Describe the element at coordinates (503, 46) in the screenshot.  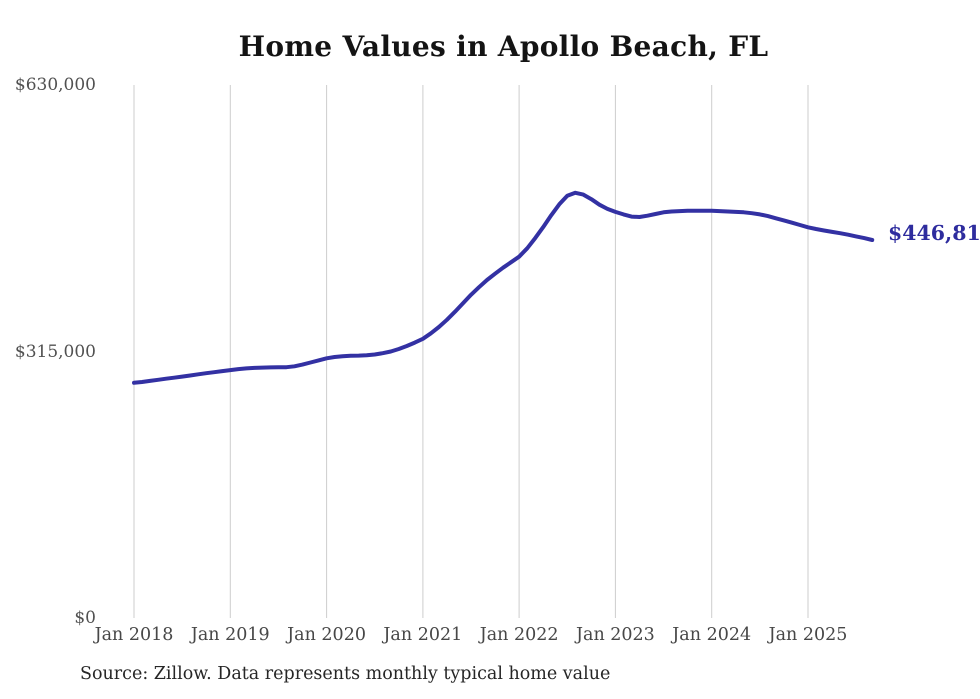
I see `chart-title: Home Values in Apollo Beach, FL` at that location.